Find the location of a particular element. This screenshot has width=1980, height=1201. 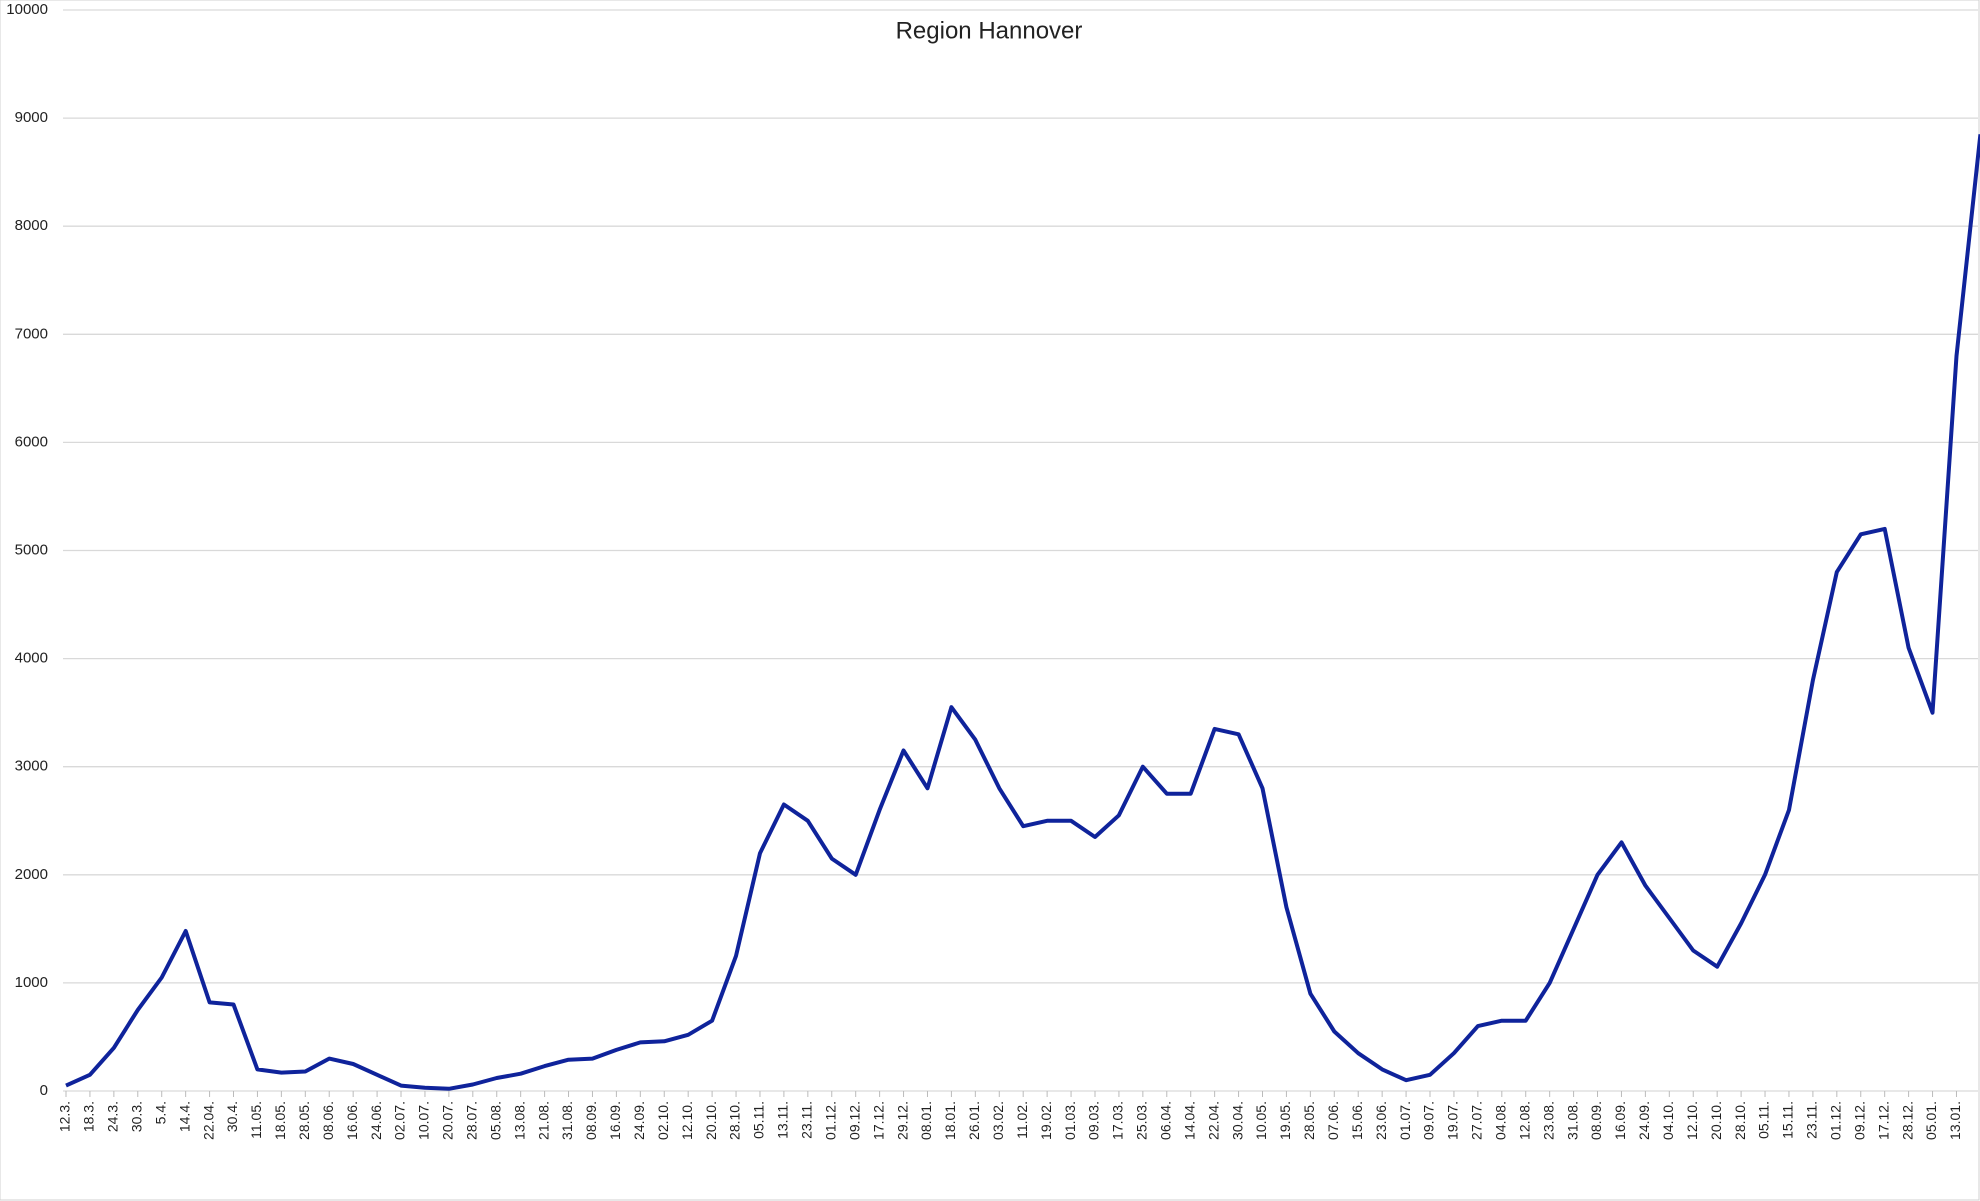

x-tick-label: 28.07. is located at coordinates (472, 1120).